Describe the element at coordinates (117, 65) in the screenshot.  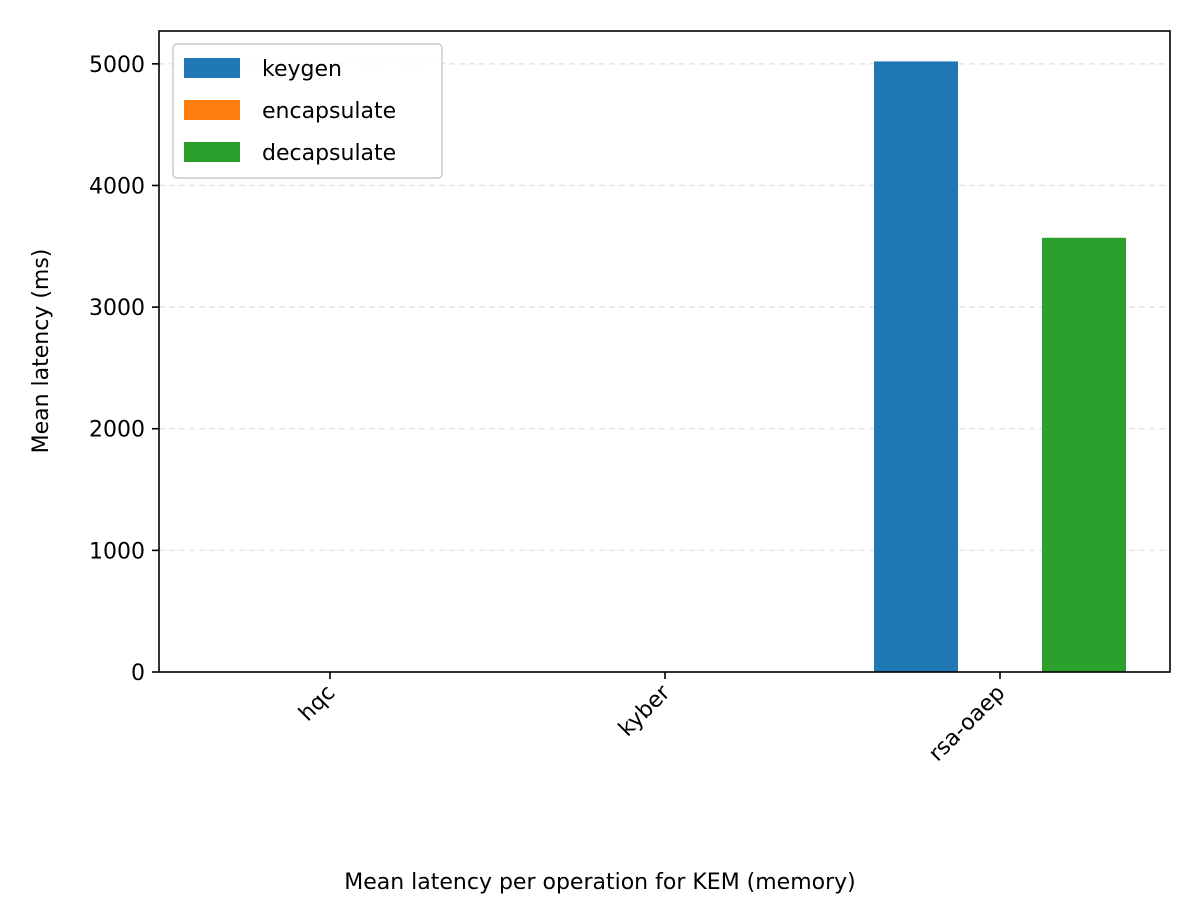
I see `y-tick-label: 5000` at that location.